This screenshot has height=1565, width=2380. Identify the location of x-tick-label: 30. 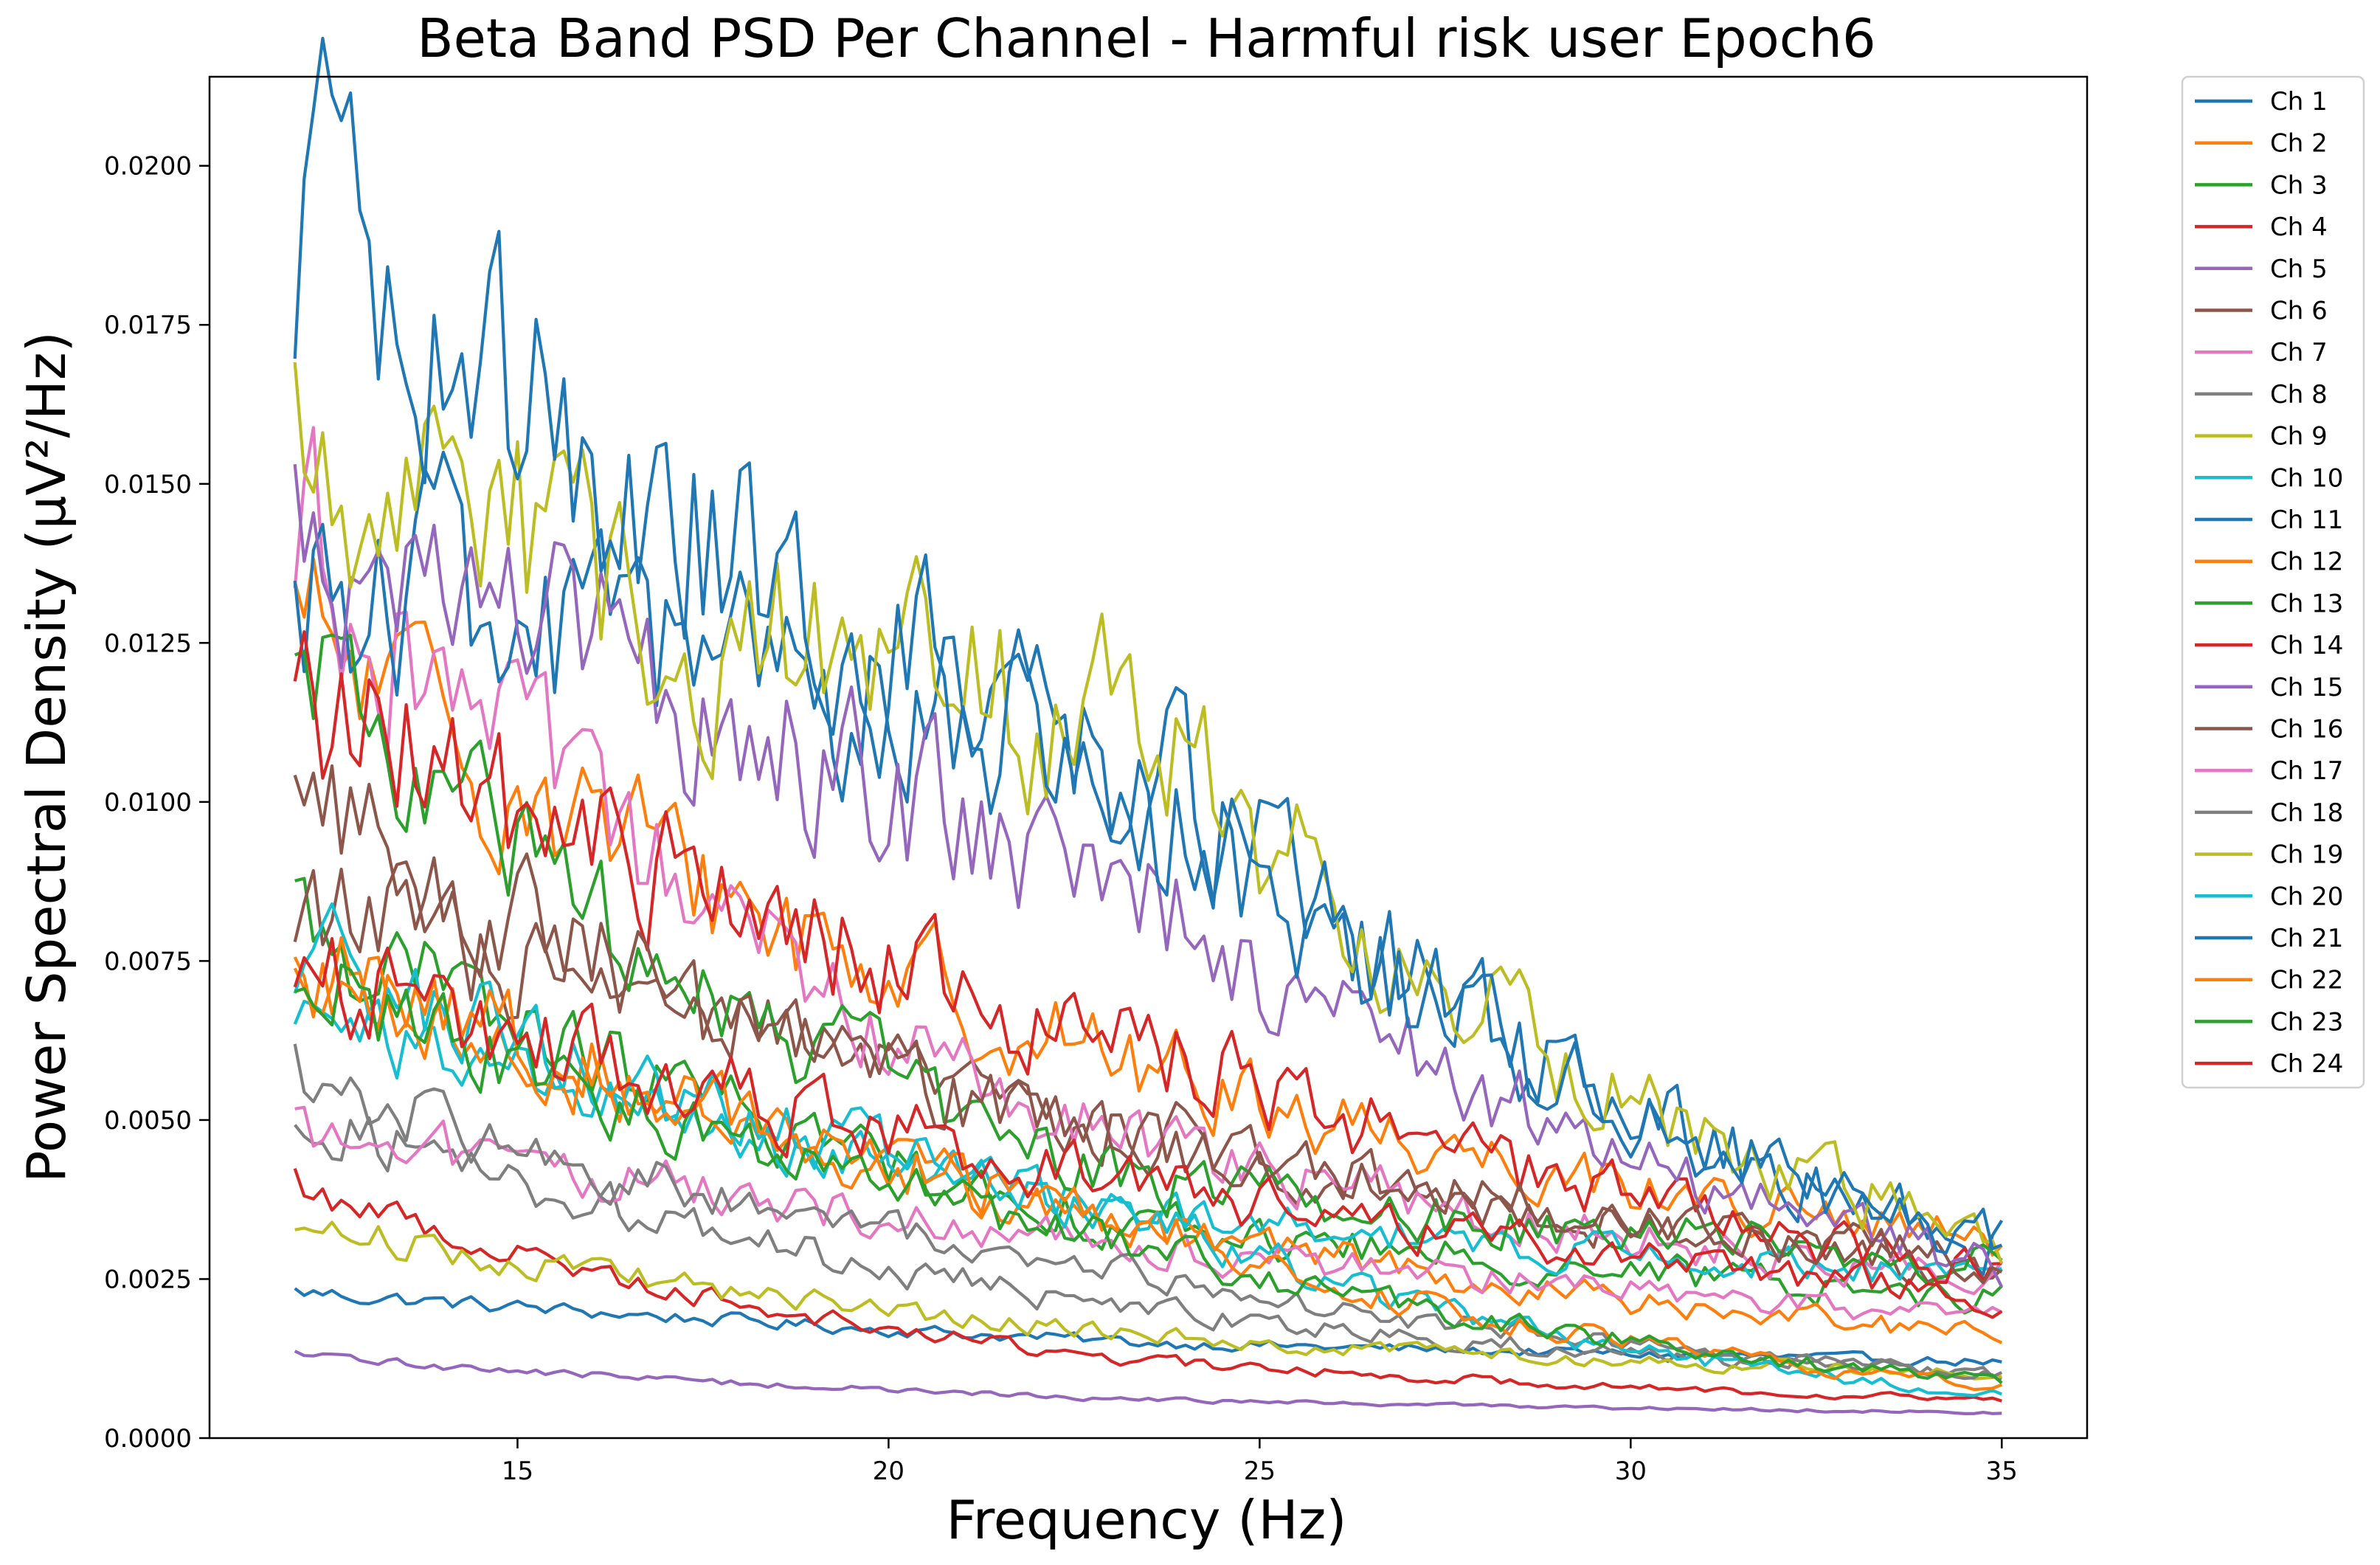
(1631, 1471).